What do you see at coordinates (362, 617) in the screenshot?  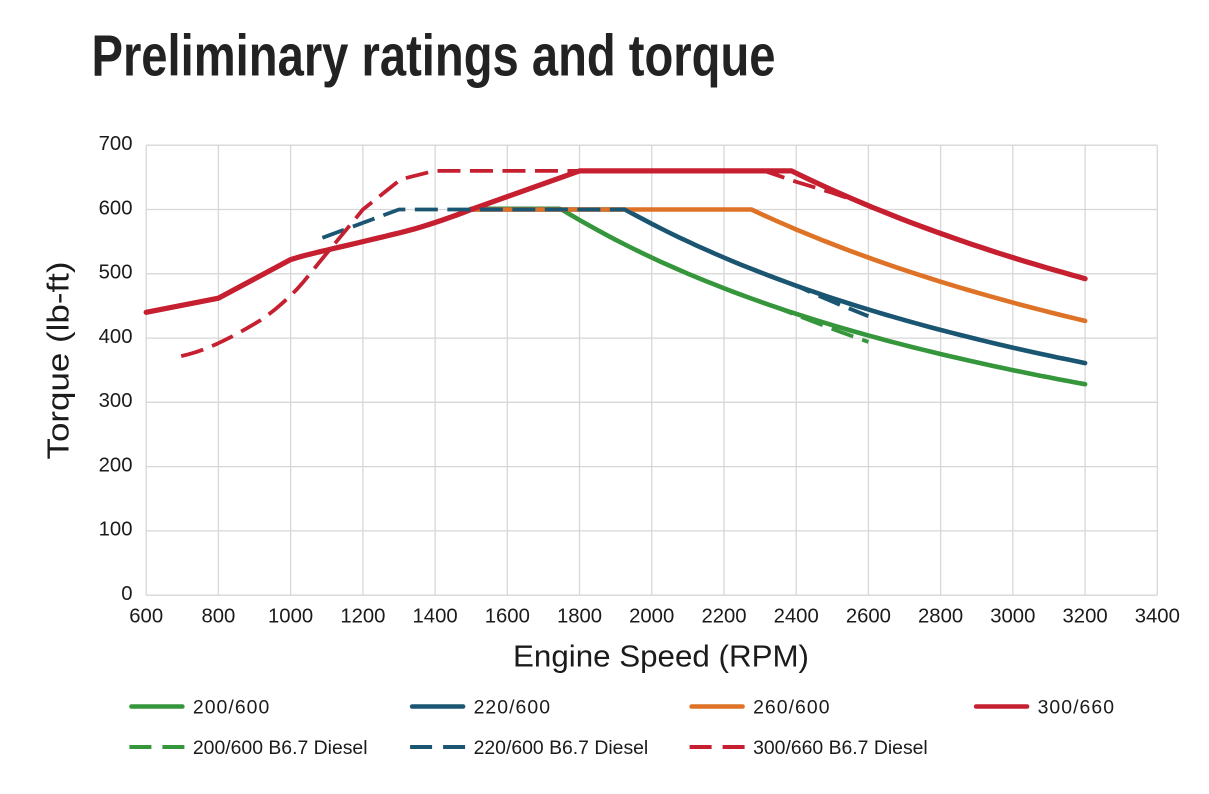 I see `svg-text: 1200` at bounding box center [362, 617].